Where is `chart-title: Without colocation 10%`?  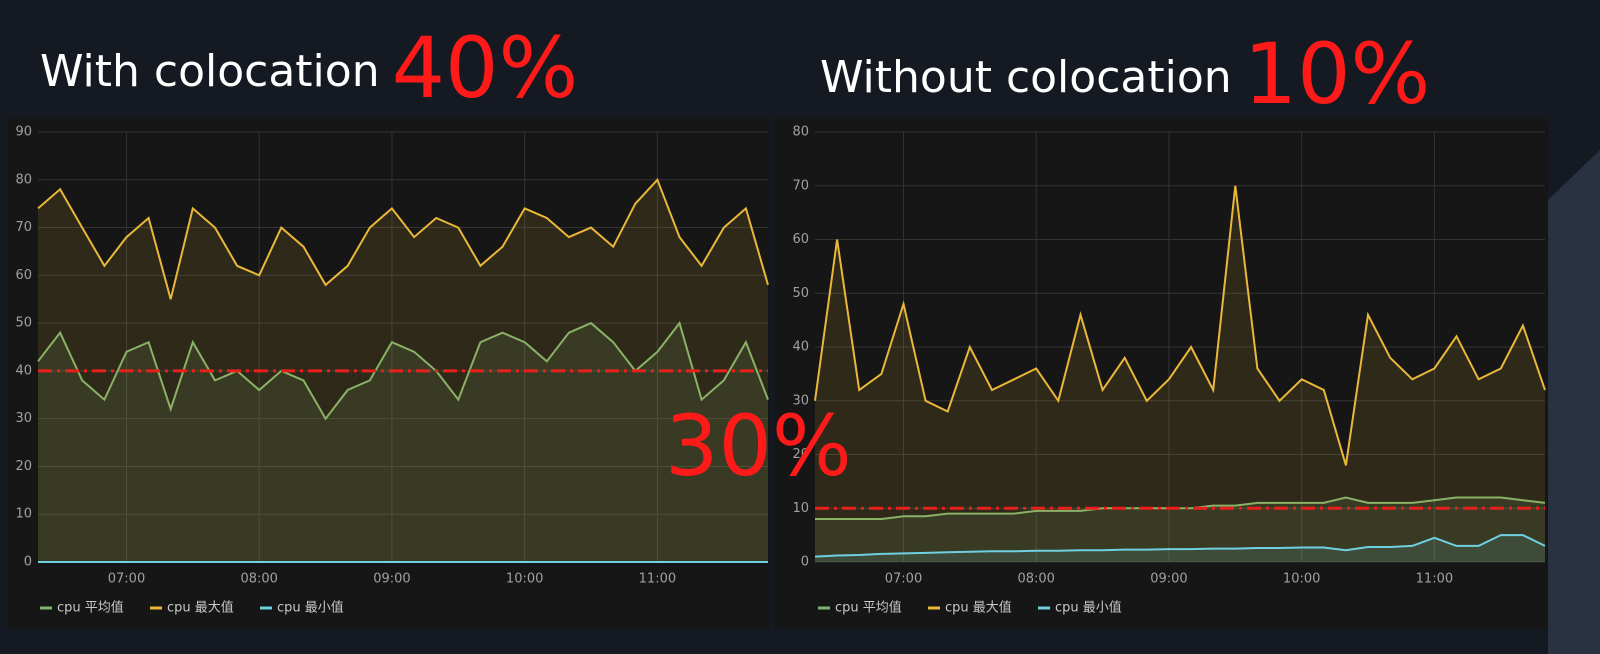 chart-title: Without colocation 10% is located at coordinates (1125, 74).